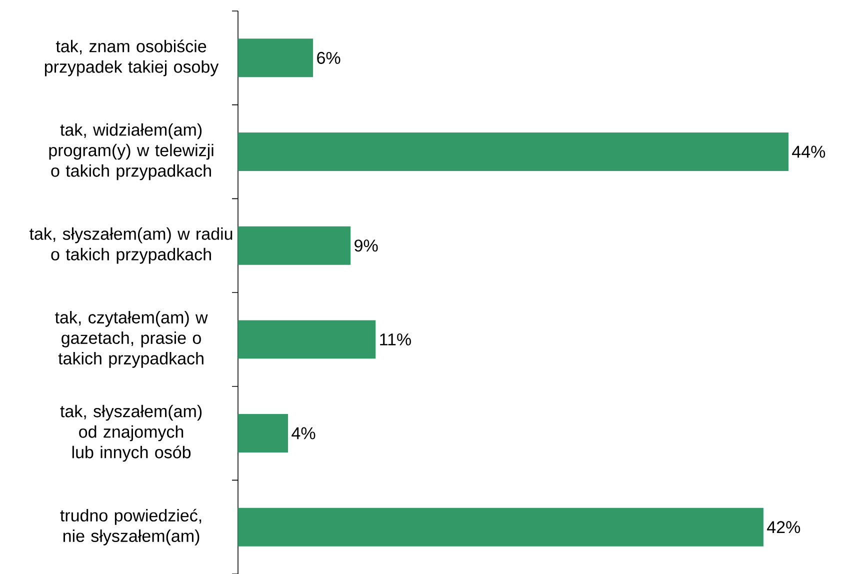 This screenshot has height=574, width=854. Describe the element at coordinates (395, 339) in the screenshot. I see `data-label: 11%` at that location.